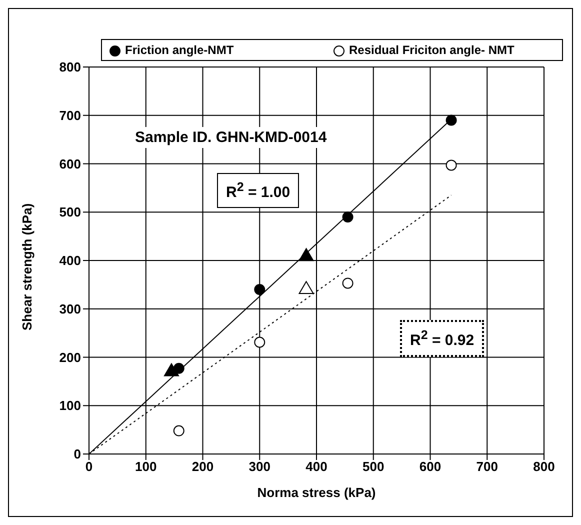 This screenshot has width=581, height=525. Describe the element at coordinates (77, 454) in the screenshot. I see `y-tick-label: 0` at that location.